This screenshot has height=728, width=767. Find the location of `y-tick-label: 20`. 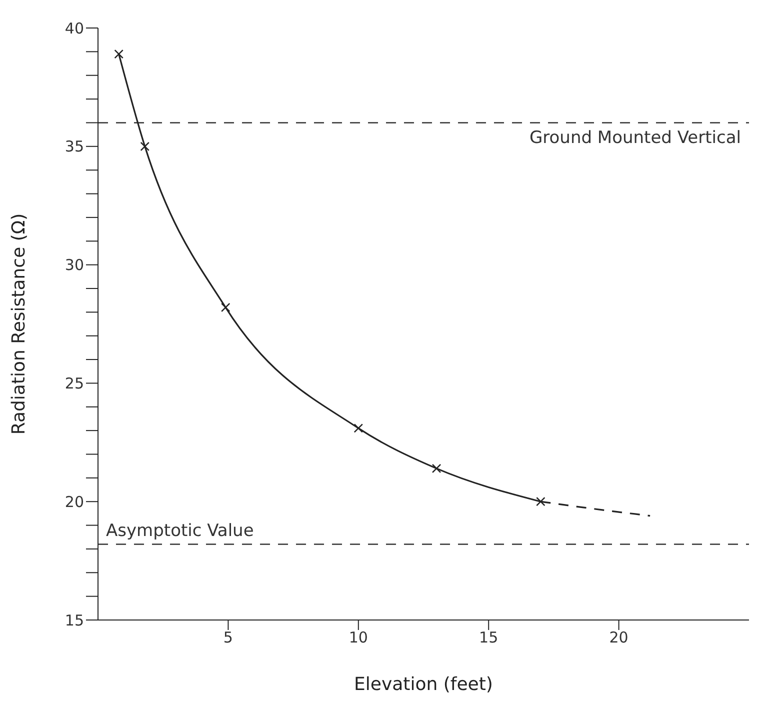

y-tick-label: 20 is located at coordinates (74, 501).